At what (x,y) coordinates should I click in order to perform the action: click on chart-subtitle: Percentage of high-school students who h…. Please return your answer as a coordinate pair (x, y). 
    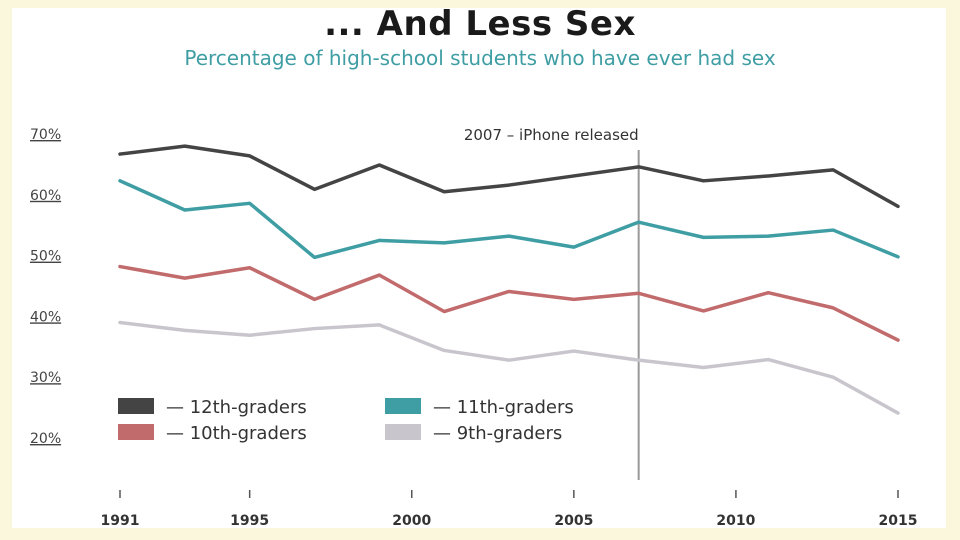
    Looking at the image, I should click on (480, 58).